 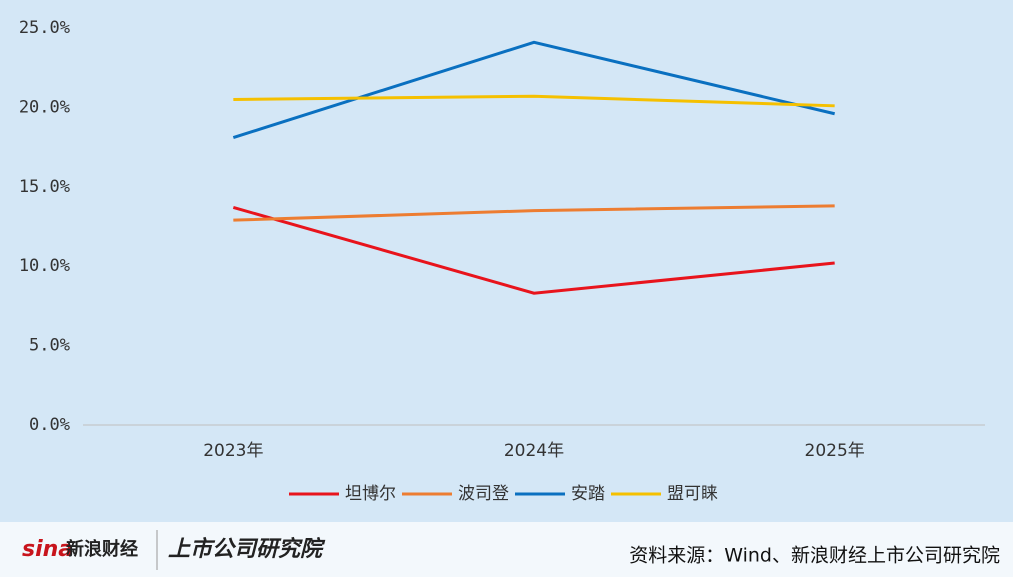 I want to click on legend-label: 盟可睐, so click(x=692, y=494).